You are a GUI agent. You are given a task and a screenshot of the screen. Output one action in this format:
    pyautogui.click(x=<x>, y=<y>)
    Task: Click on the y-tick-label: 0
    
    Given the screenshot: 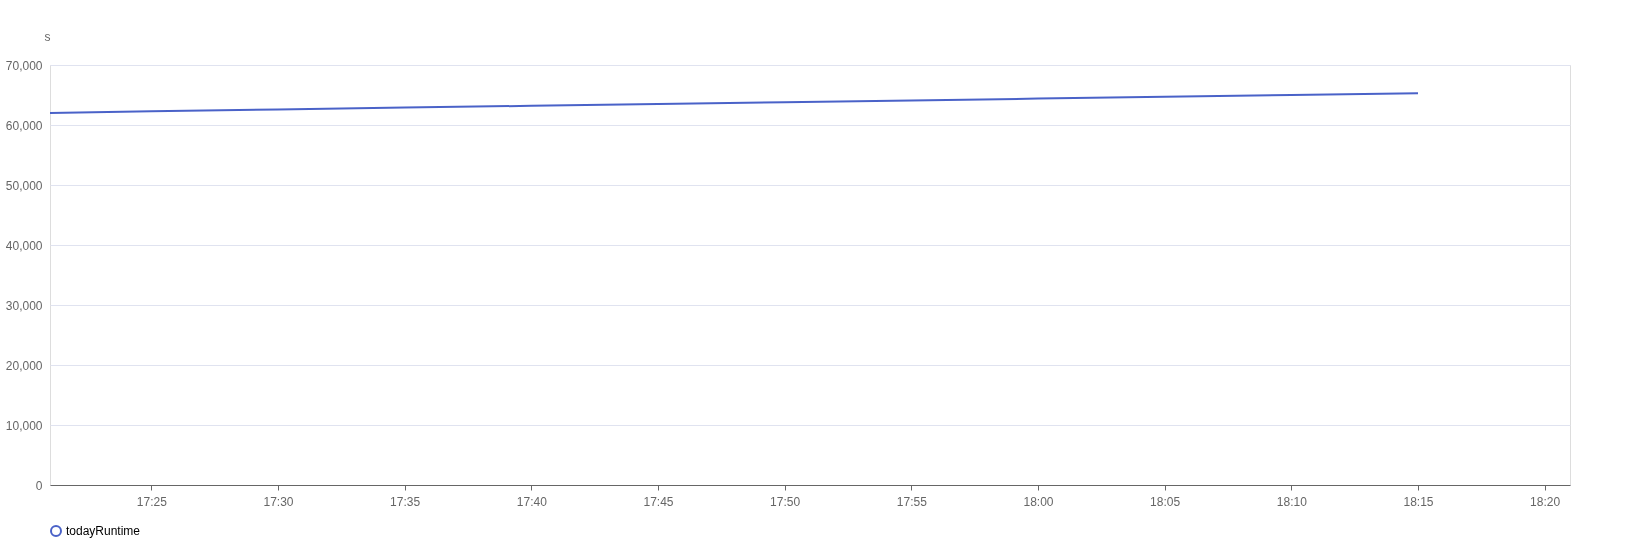 What is the action you would take?
    pyautogui.click(x=39, y=485)
    